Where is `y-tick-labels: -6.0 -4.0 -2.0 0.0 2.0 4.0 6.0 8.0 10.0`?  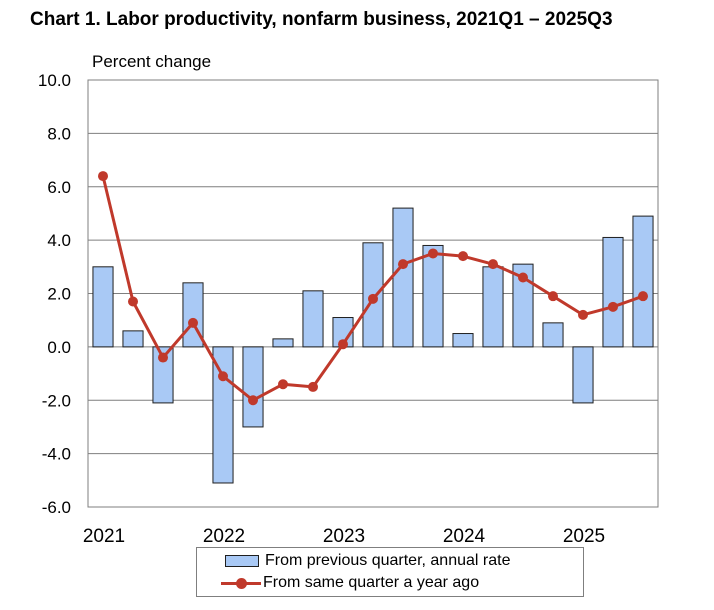
y-tick-labels: -6.0 -4.0 -2.0 0.0 2.0 4.0 6.0 8.0 10.0 is located at coordinates (54, 294).